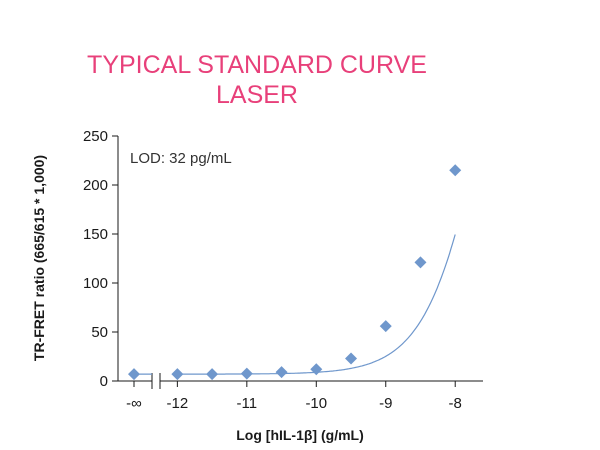 This screenshot has width=600, height=450. I want to click on fit-curve, so click(316, 304).